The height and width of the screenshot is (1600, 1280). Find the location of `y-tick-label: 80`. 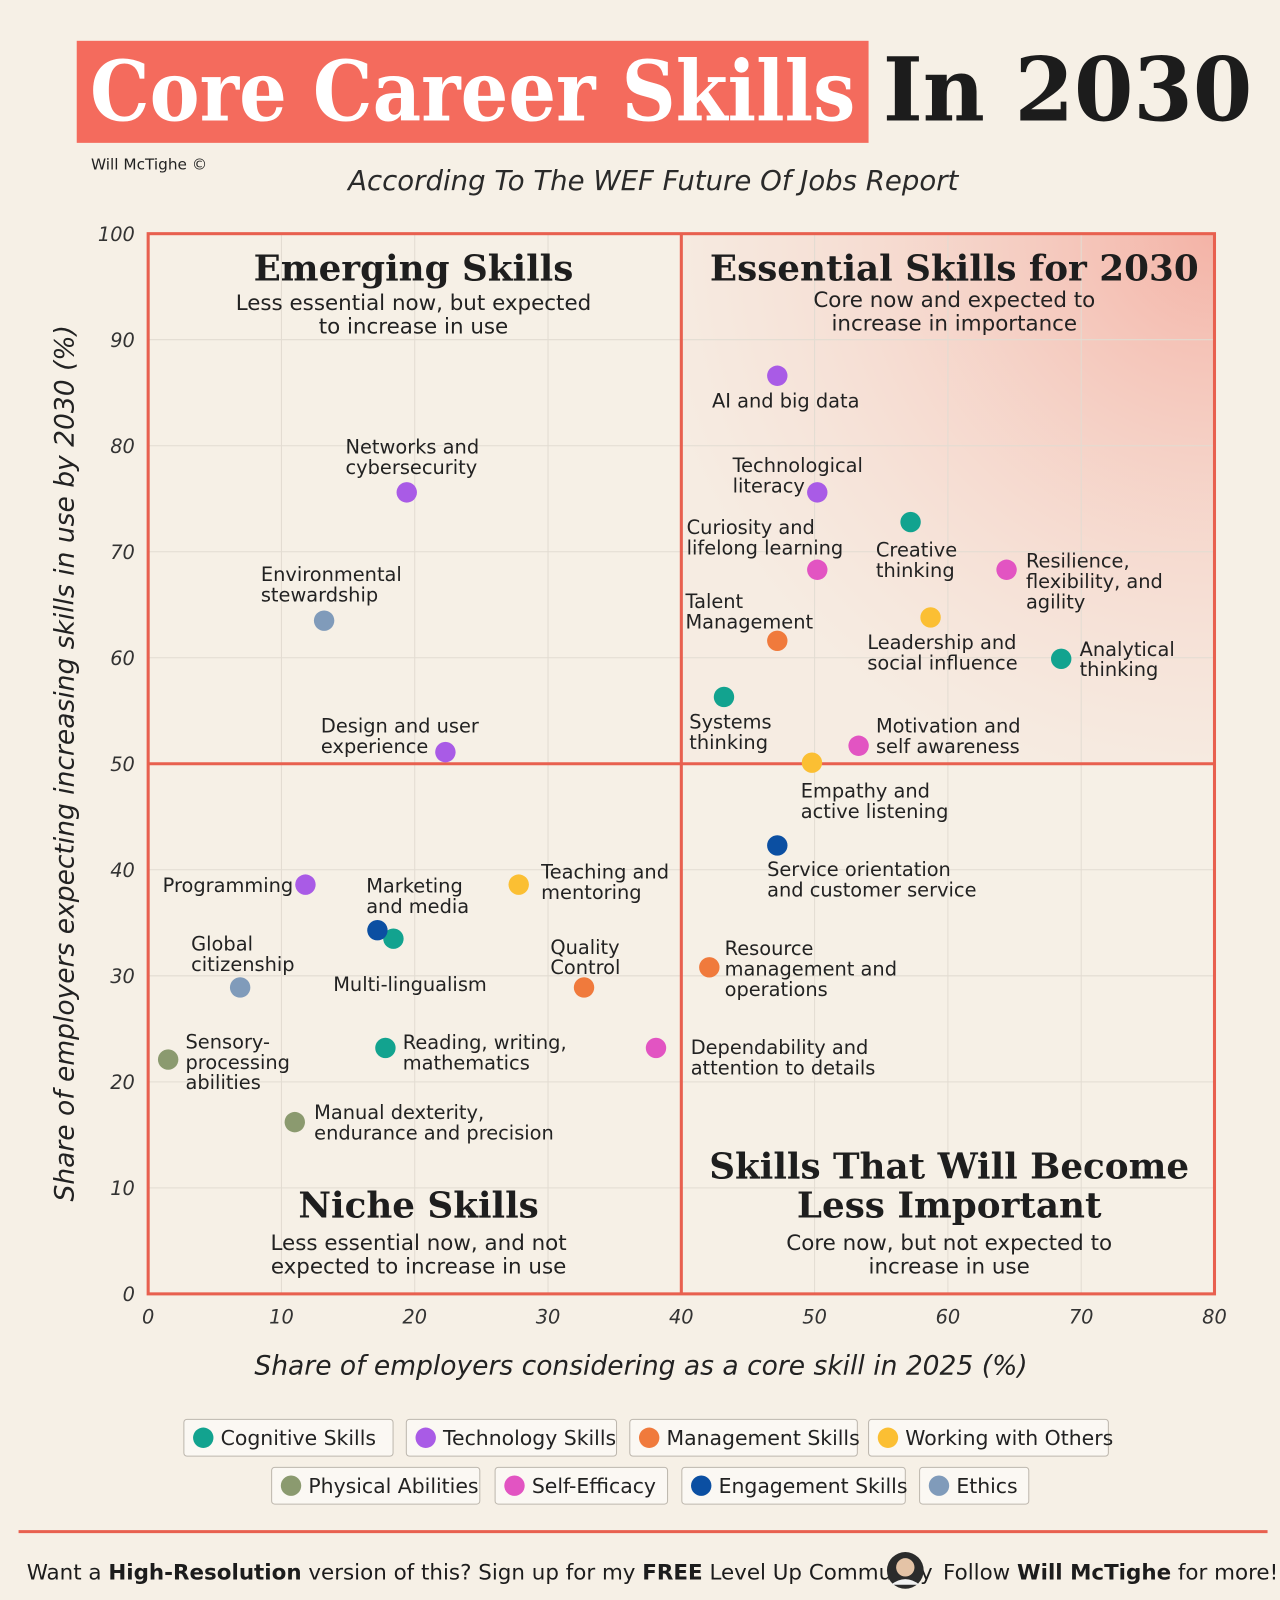

y-tick-label: 80 is located at coordinates (122, 446).